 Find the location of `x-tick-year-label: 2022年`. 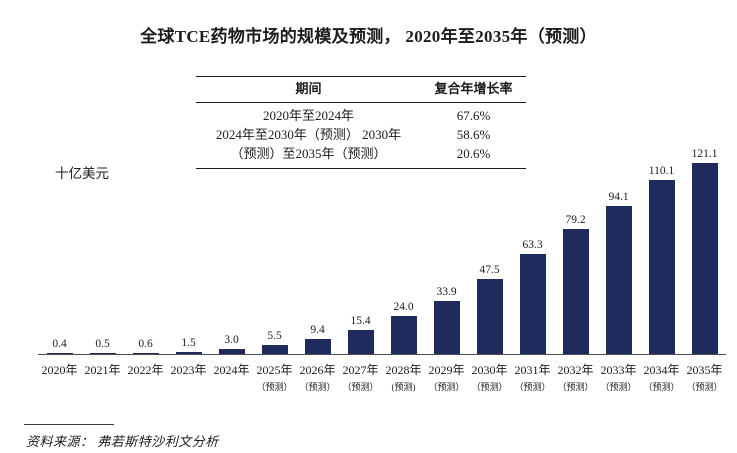

x-tick-year-label: 2022年 is located at coordinates (145, 370).